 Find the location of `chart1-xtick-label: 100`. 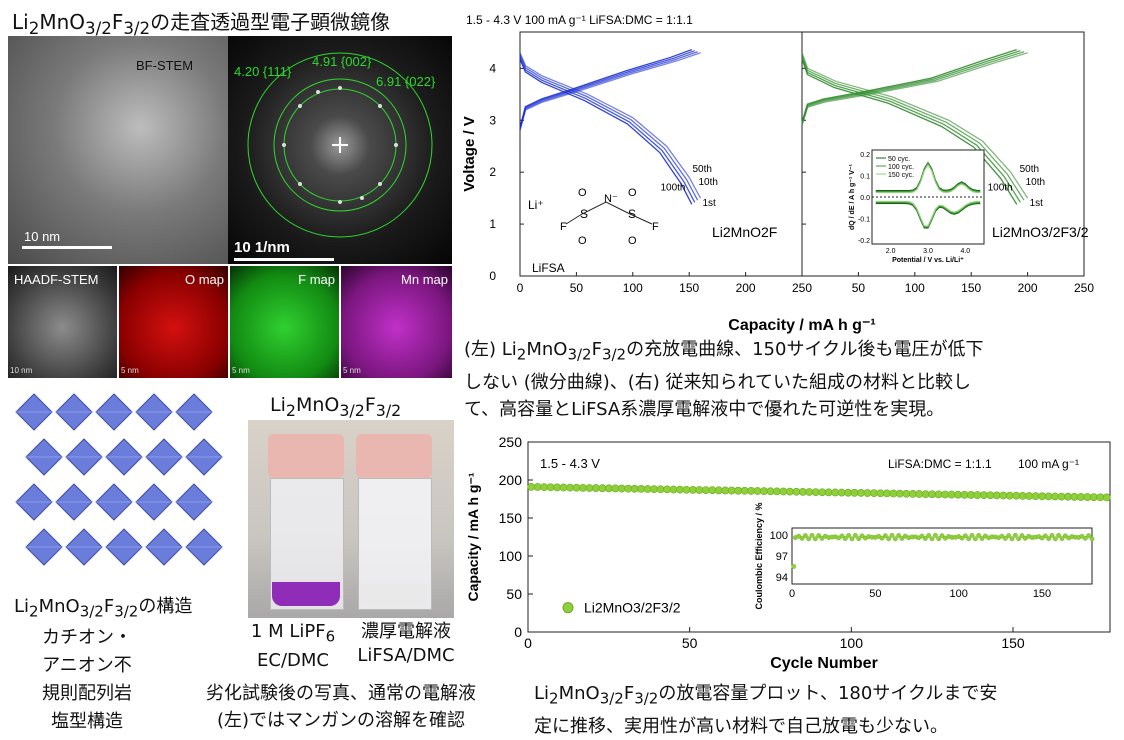

chart1-xtick-label: 100 is located at coordinates (915, 288).